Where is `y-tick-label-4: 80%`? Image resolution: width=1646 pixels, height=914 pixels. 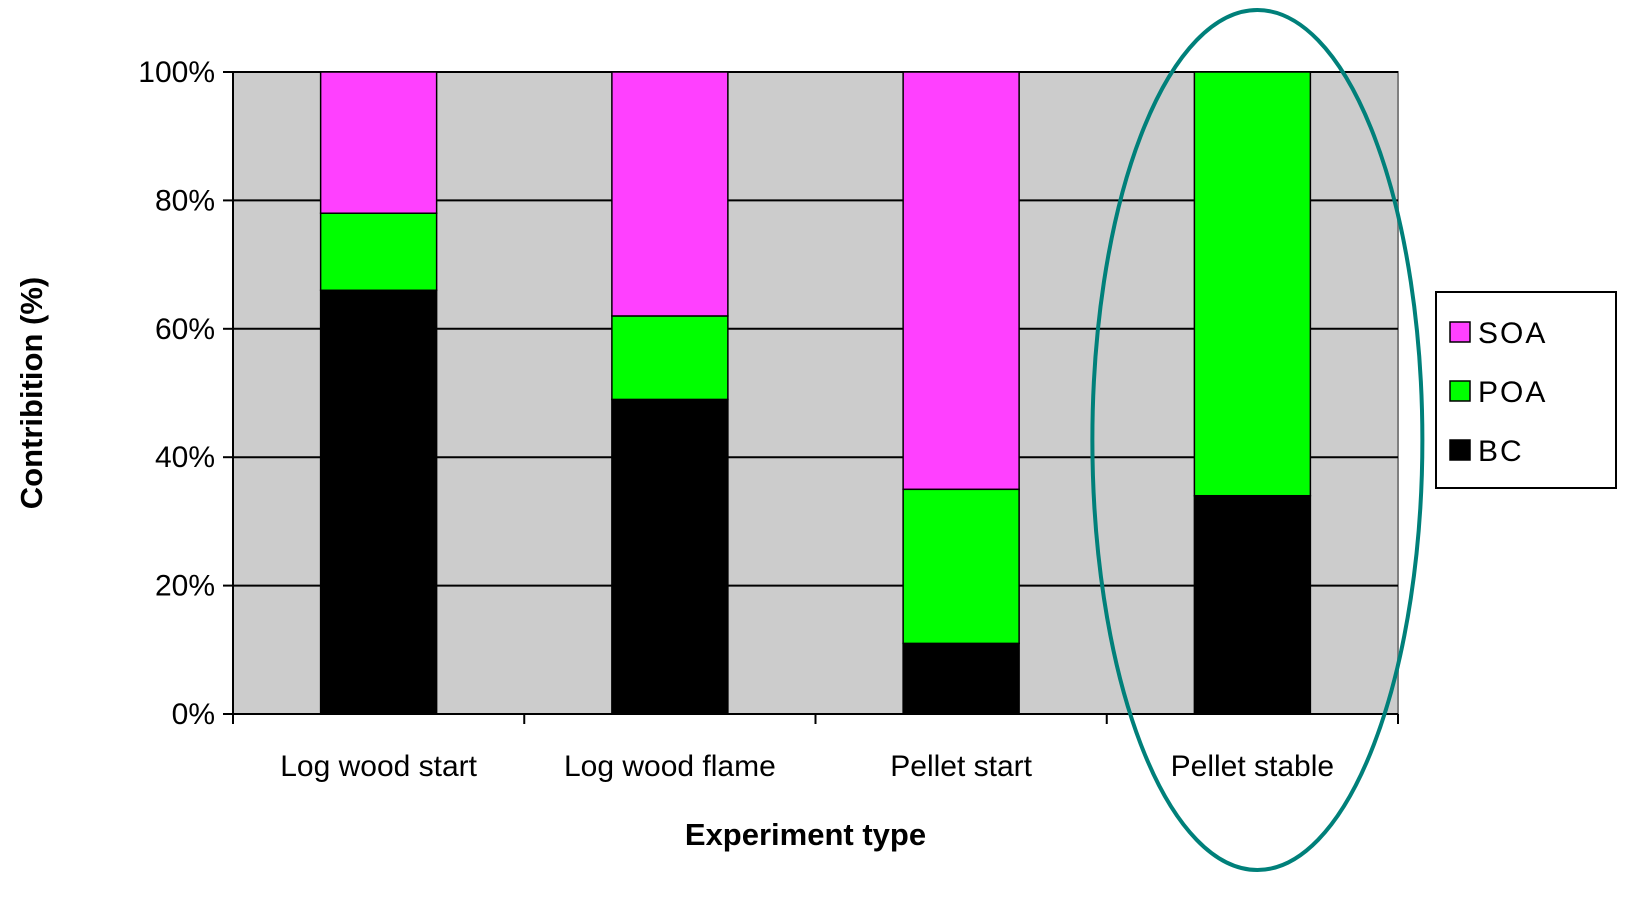
y-tick-label-4: 80% is located at coordinates (185, 200).